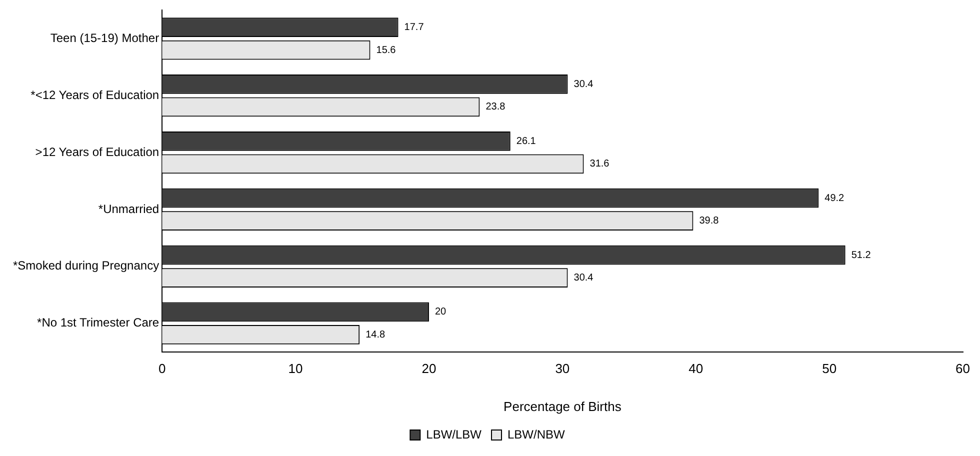 The height and width of the screenshot is (456, 980). Describe the element at coordinates (162, 368) in the screenshot. I see `x-tick-label: 0` at that location.